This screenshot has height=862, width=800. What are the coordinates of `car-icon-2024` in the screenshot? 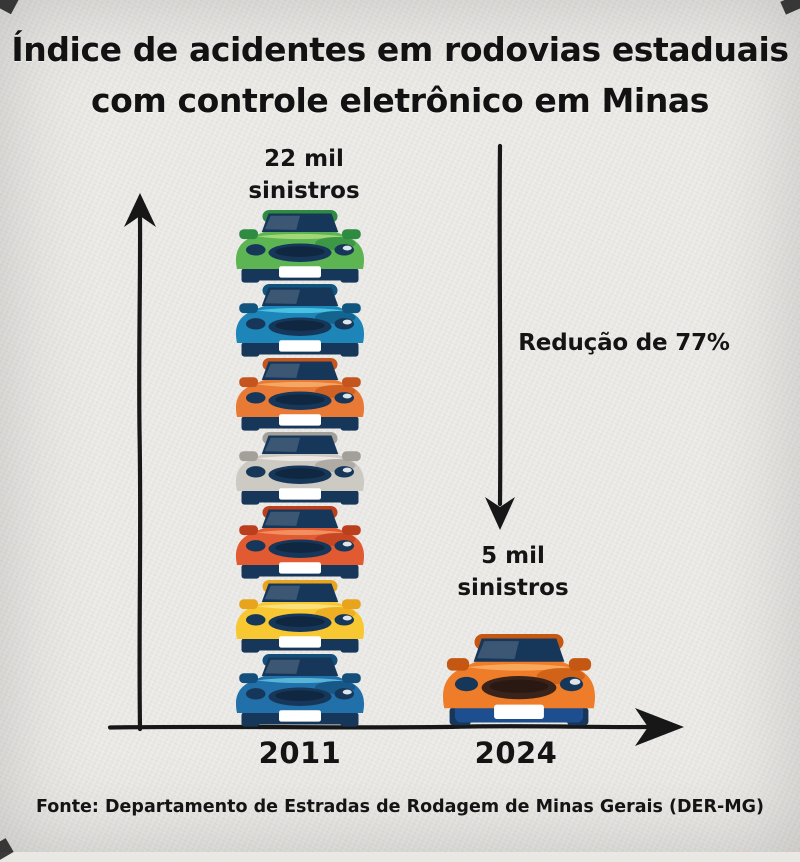 It's located at (519, 680).